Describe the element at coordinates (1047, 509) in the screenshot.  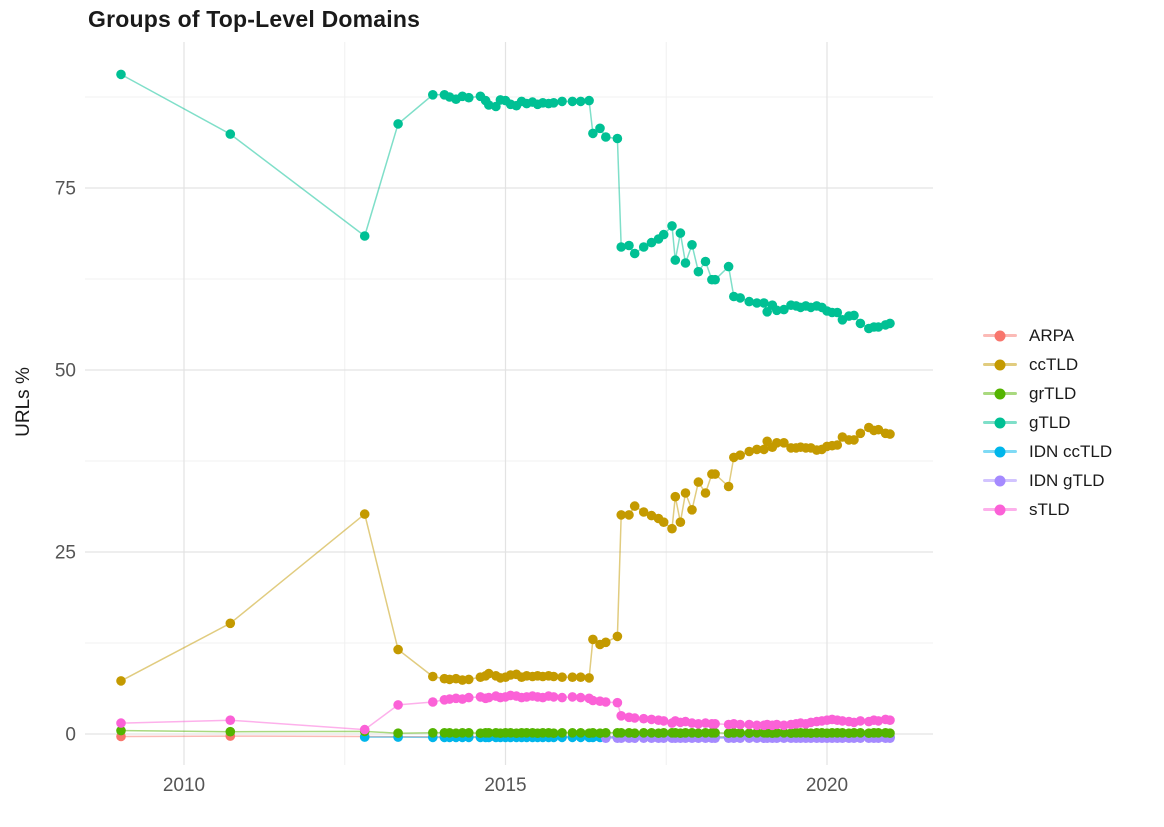
I see `legend-entry-sTLD: sTLD` at that location.